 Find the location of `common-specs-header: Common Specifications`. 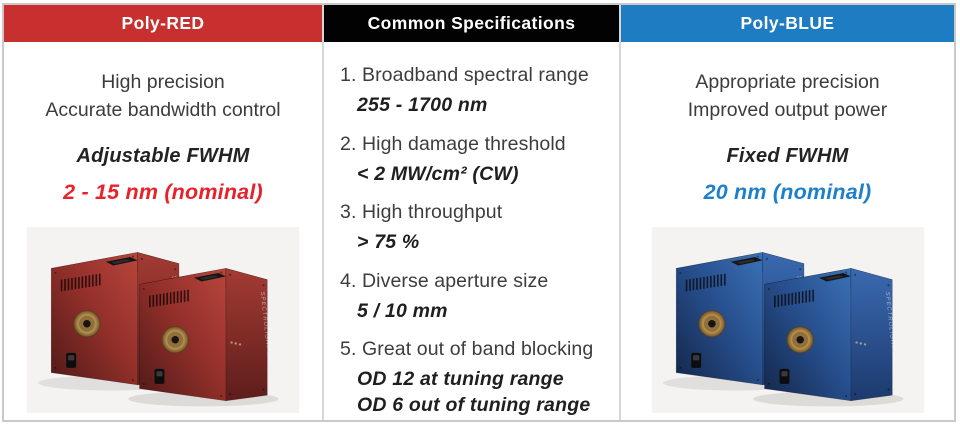

common-specs-header: Common Specifications is located at coordinates (471, 23).